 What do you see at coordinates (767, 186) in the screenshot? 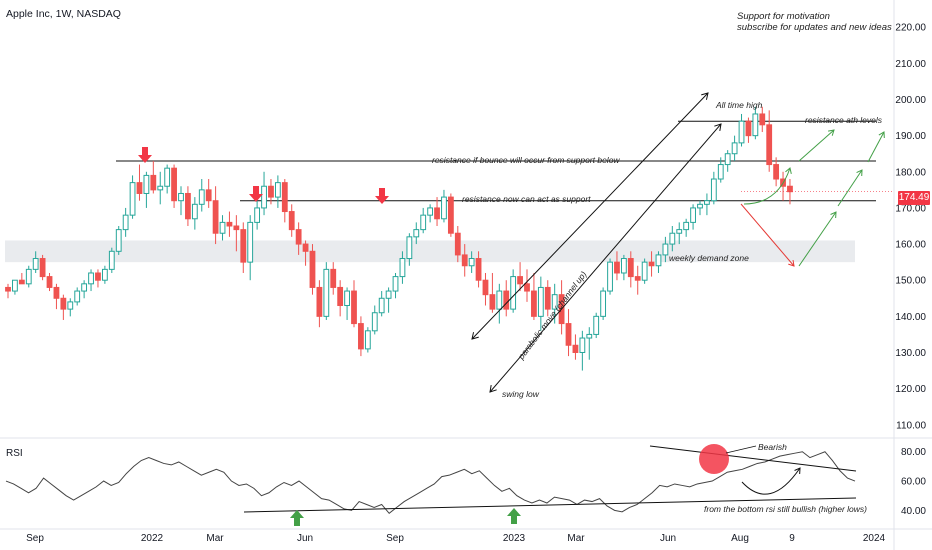
I see `projection-bounce-arrow` at bounding box center [767, 186].